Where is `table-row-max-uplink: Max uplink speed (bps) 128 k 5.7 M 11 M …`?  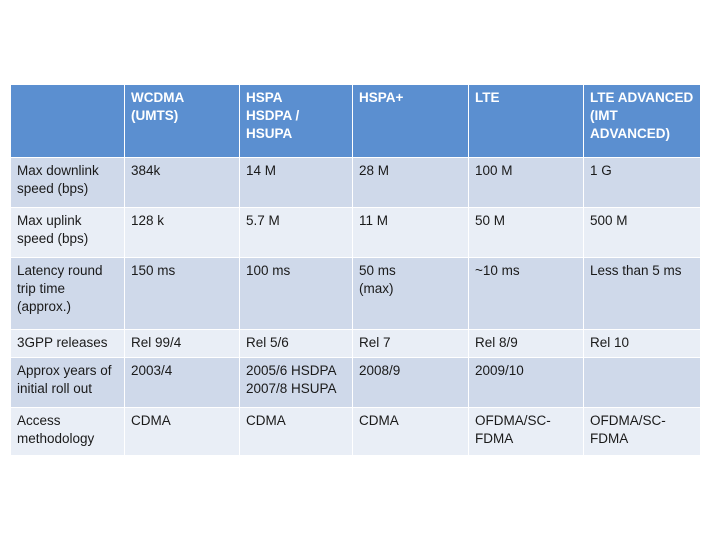 table-row-max-uplink: Max uplink speed (bps) 128 k 5.7 M 11 M … is located at coordinates (355, 232).